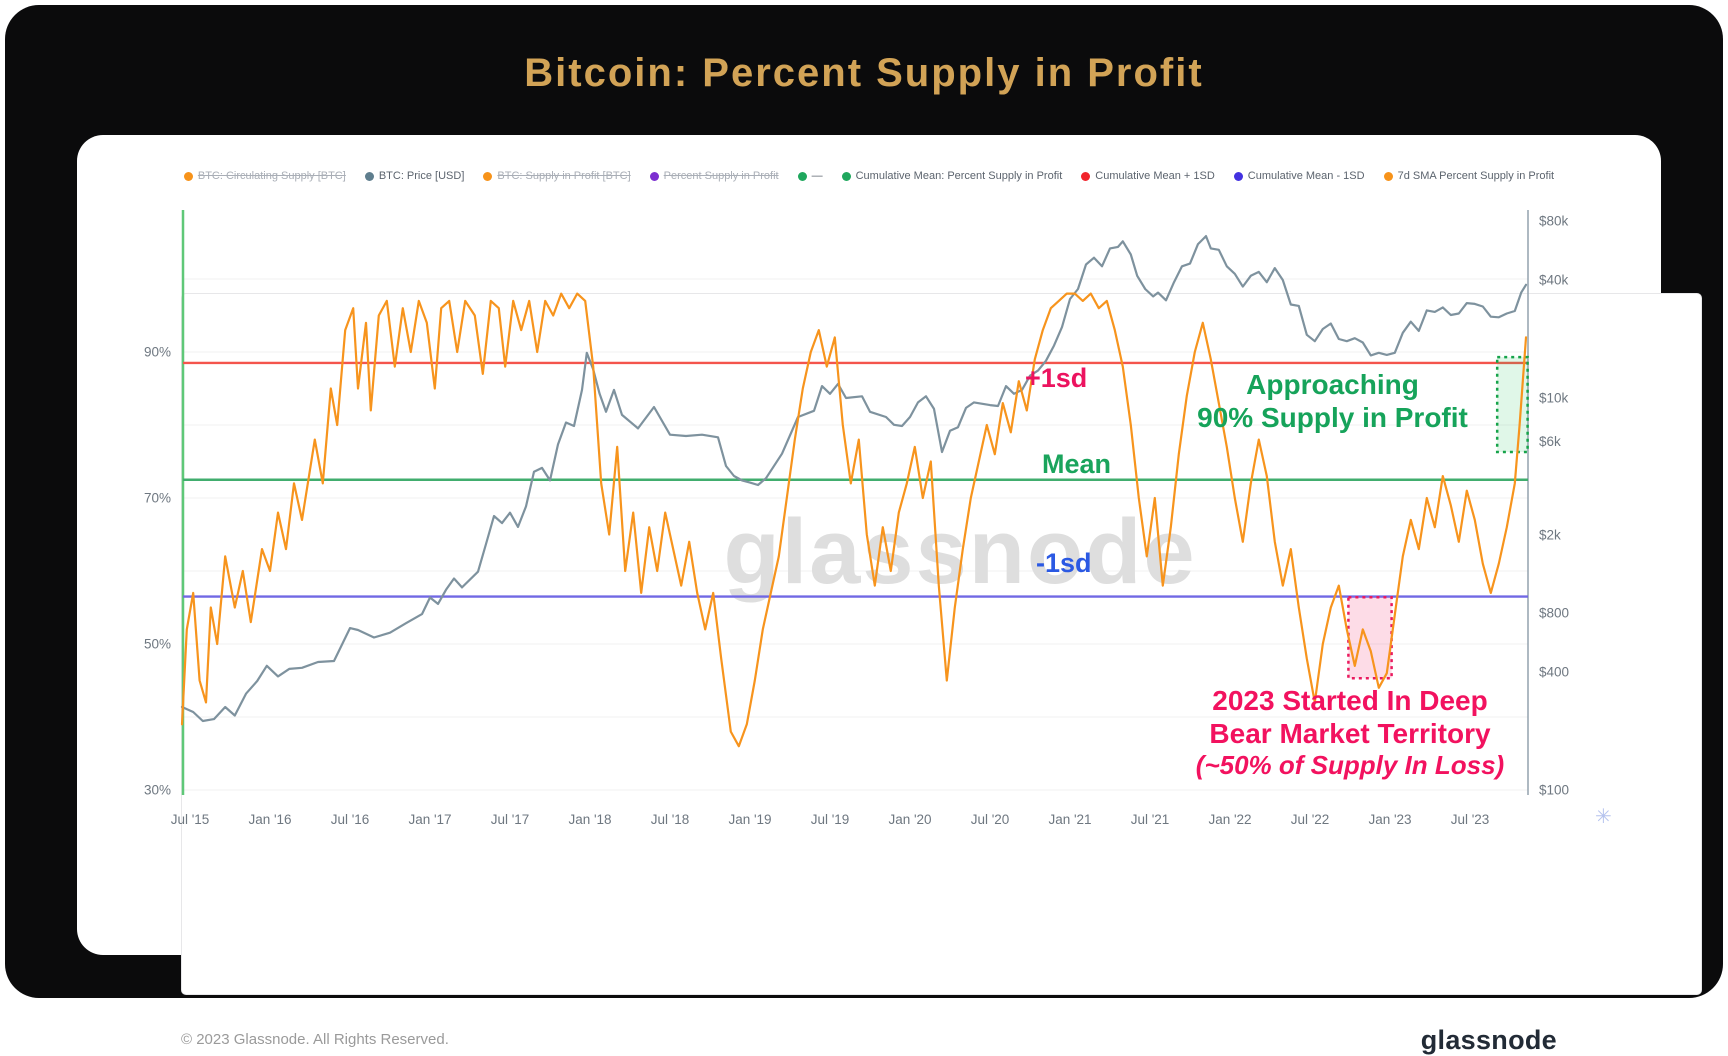 Image resolution: width=1728 pixels, height=1056 pixels. What do you see at coordinates (990, 819) in the screenshot?
I see `x-axis-tick: Jul '20` at bounding box center [990, 819].